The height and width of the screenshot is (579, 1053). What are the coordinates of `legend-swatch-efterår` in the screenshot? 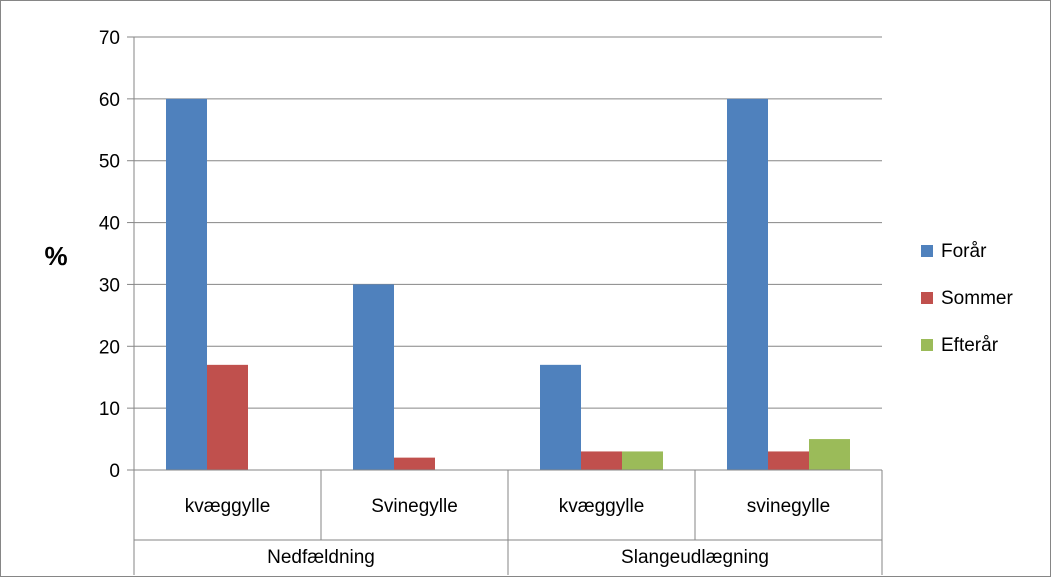 It's located at (927, 345).